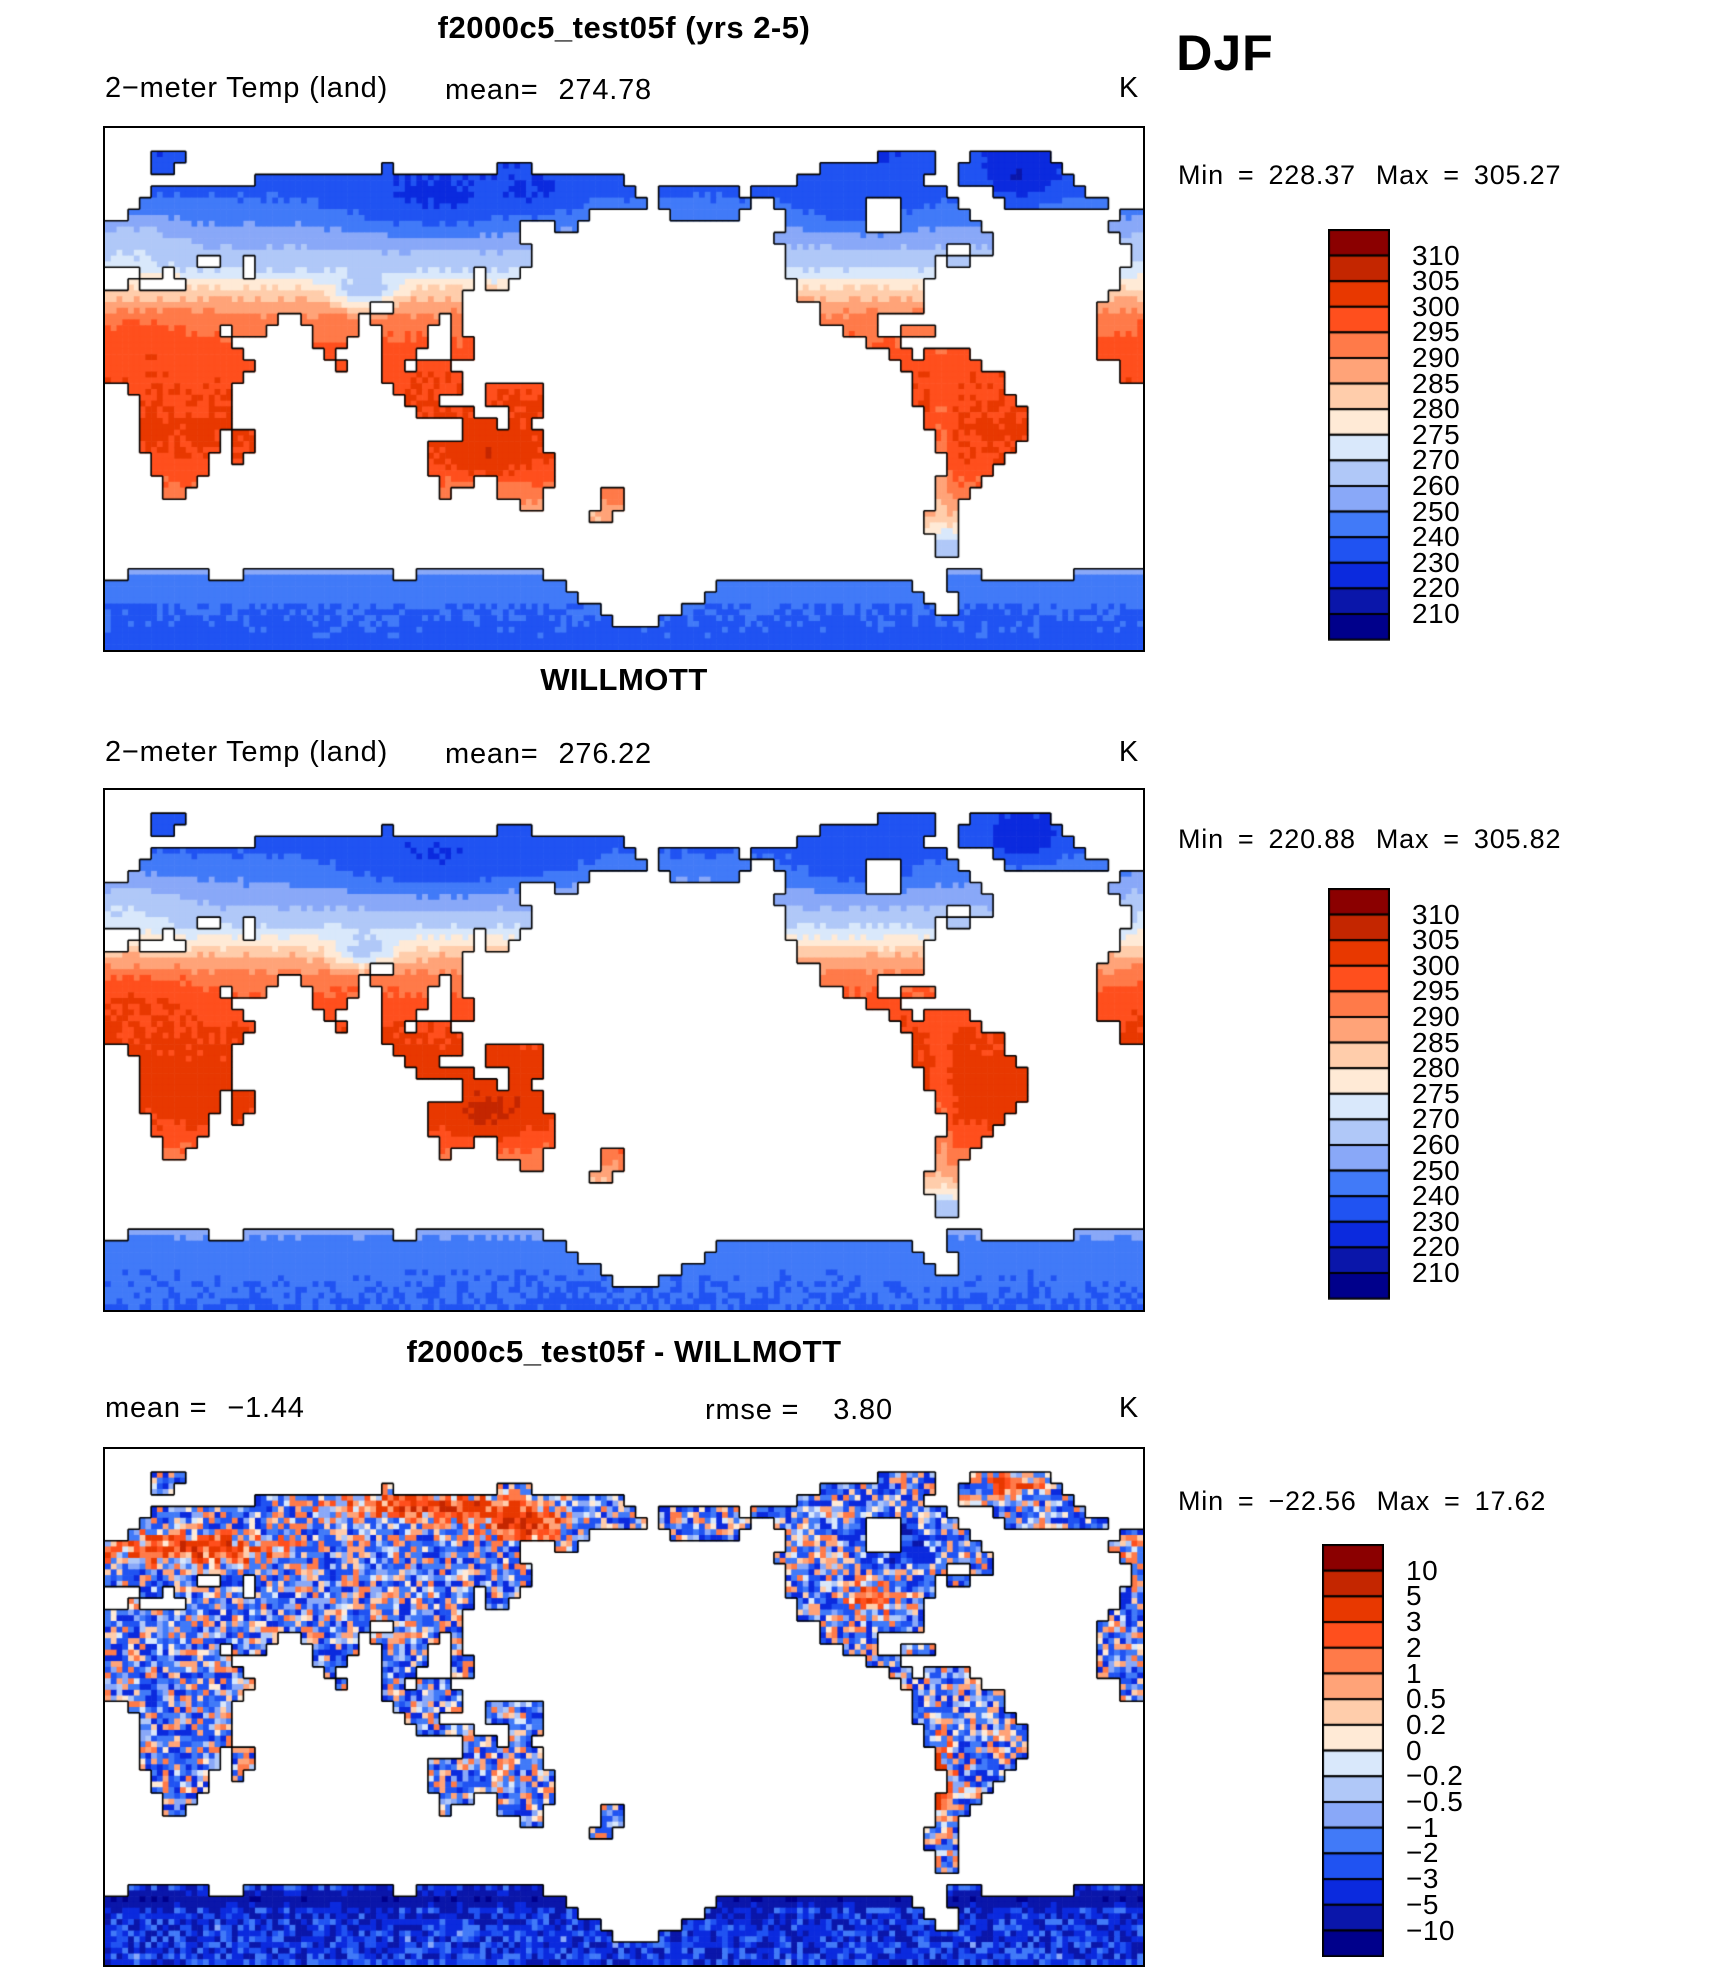  I want to click on colorbar-tick-label: 0.5, so click(1426, 1699).